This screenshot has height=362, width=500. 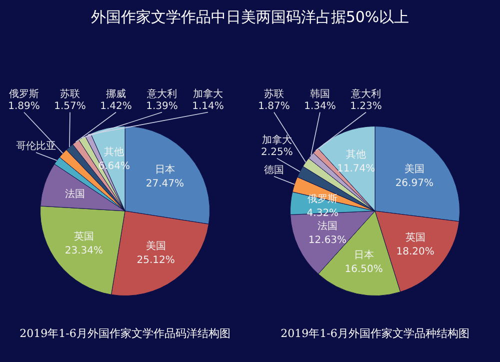 What do you see at coordinates (155, 260) in the screenshot?
I see `data-label: 25.12%` at bounding box center [155, 260].